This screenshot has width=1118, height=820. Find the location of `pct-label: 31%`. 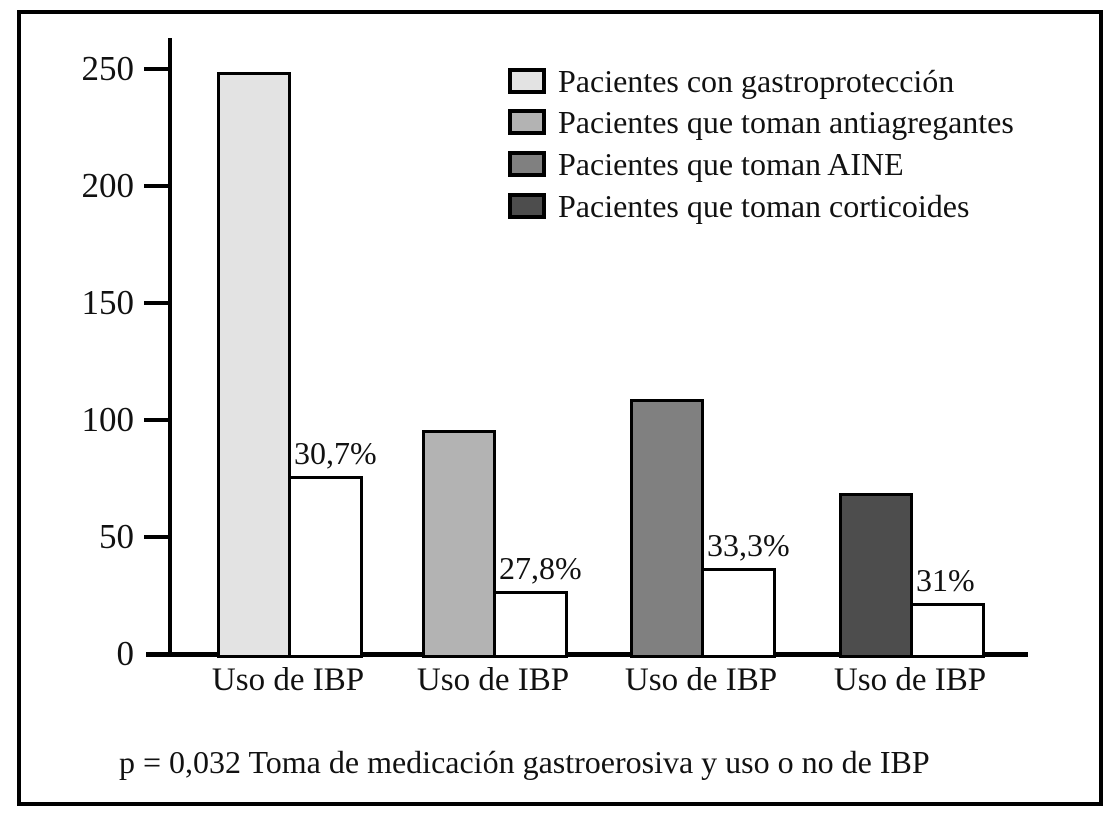

pct-label: 31% is located at coordinates (945, 580).